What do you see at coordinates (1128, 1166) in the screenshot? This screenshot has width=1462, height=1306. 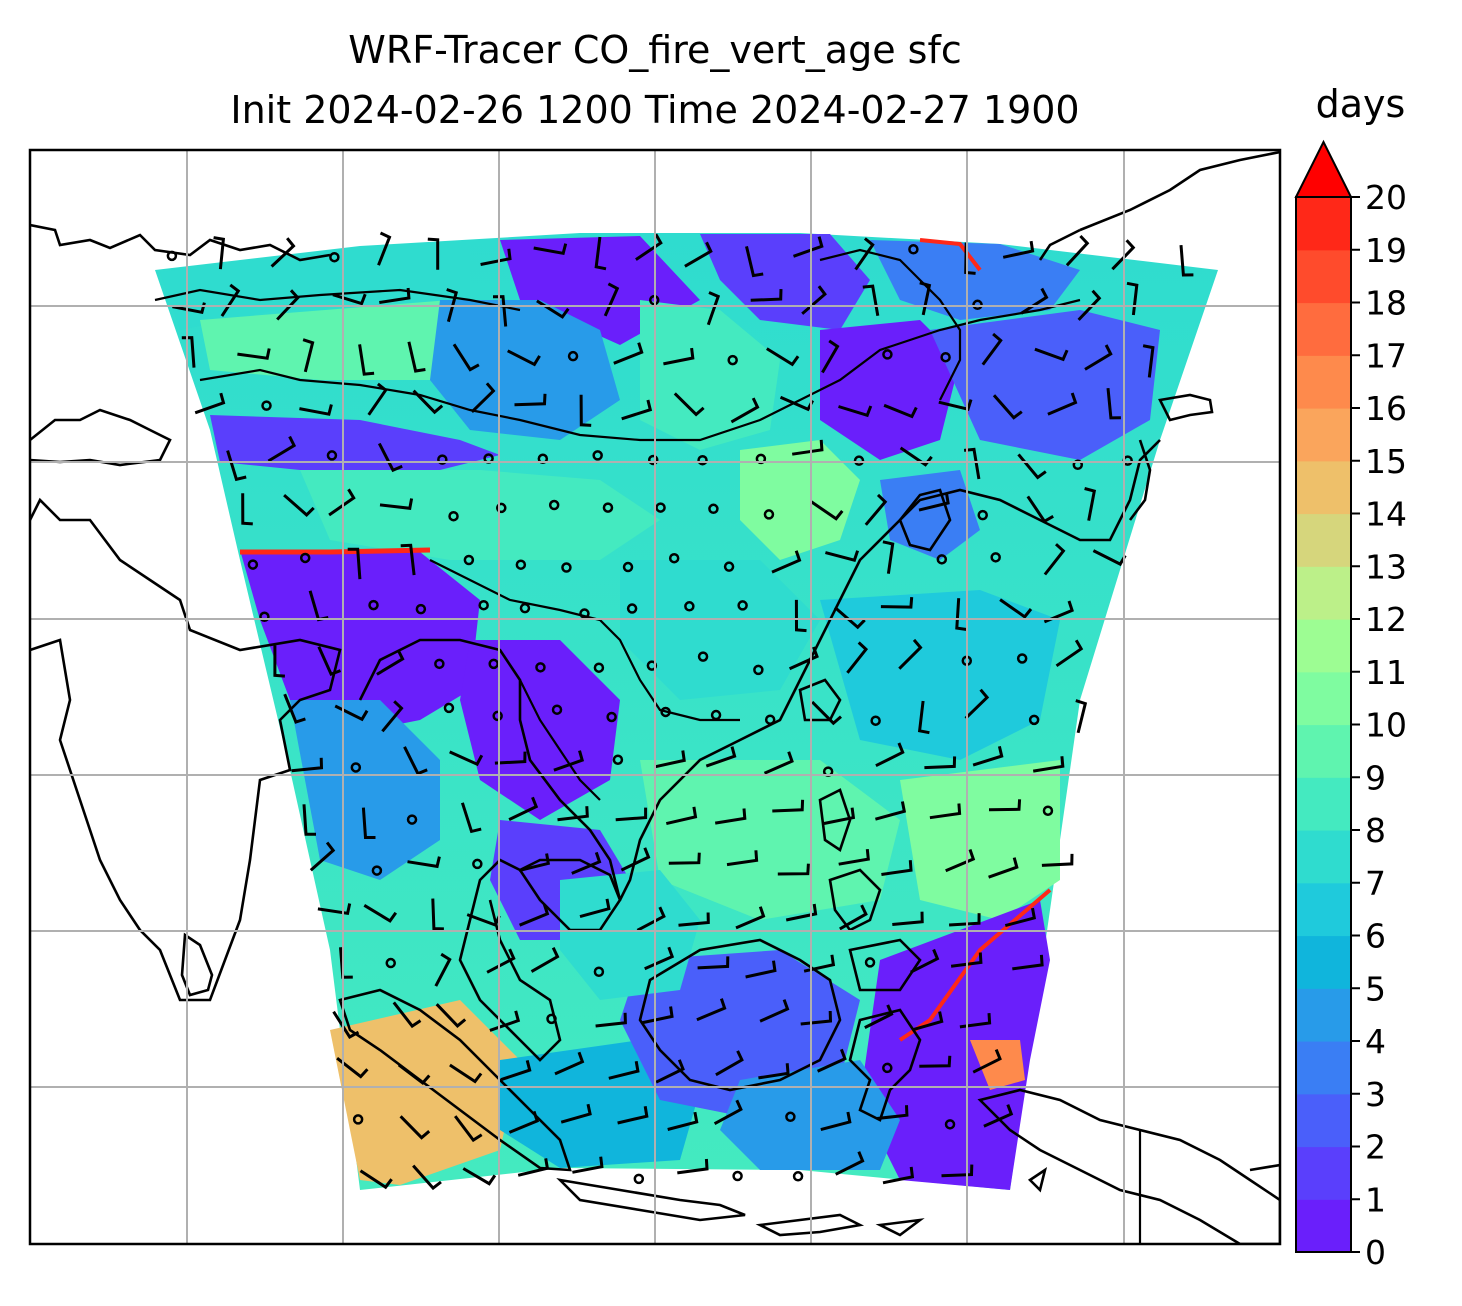 I see `coastline-newguinea` at bounding box center [1128, 1166].